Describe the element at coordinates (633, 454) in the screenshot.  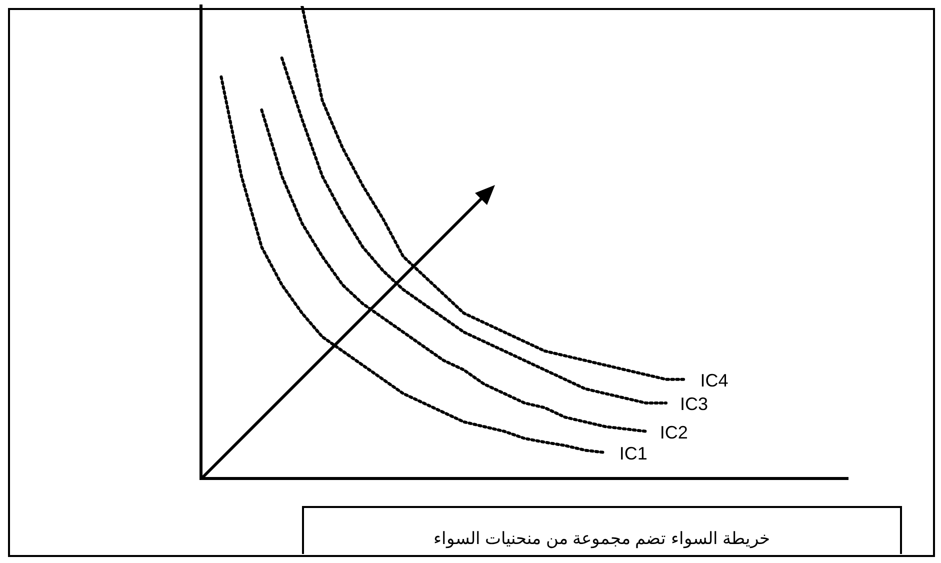
I see `series-label: IC1` at that location.